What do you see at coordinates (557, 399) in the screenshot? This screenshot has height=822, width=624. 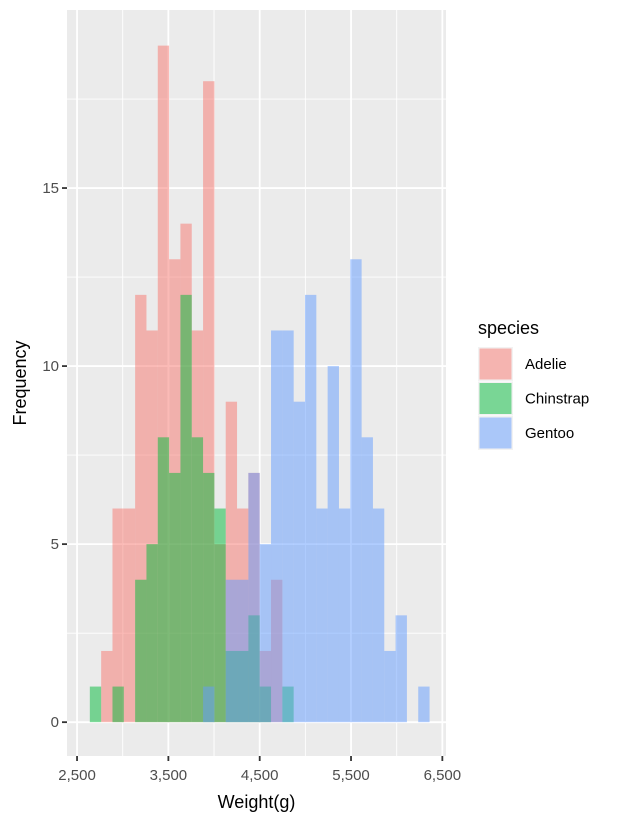 I see `legend-label: Chinstrap` at bounding box center [557, 399].